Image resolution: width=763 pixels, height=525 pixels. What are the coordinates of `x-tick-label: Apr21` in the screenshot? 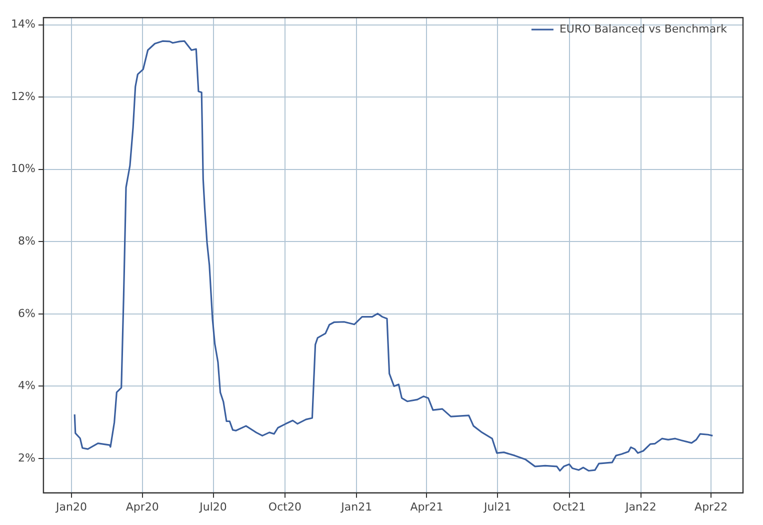 It's located at (427, 507).